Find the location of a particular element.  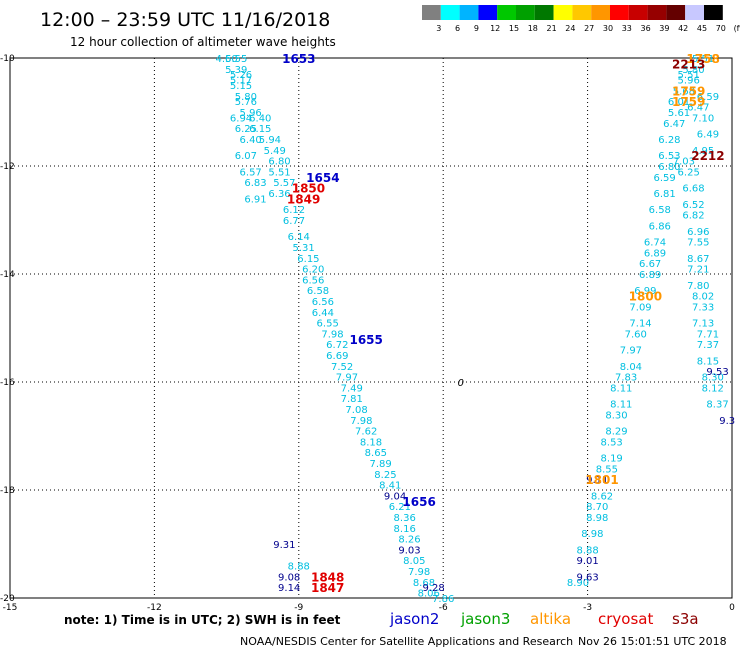

wave-height-value: 7.21 is located at coordinates (698, 270).